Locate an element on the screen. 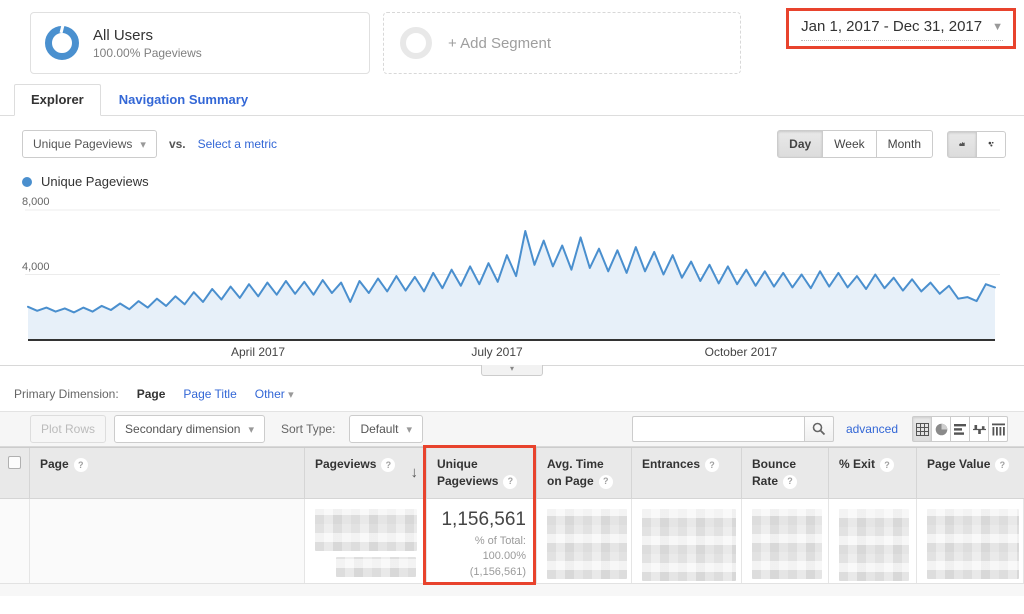 This screenshot has width=1024, height=614. summary-percent-exit-cell is located at coordinates (873, 541).